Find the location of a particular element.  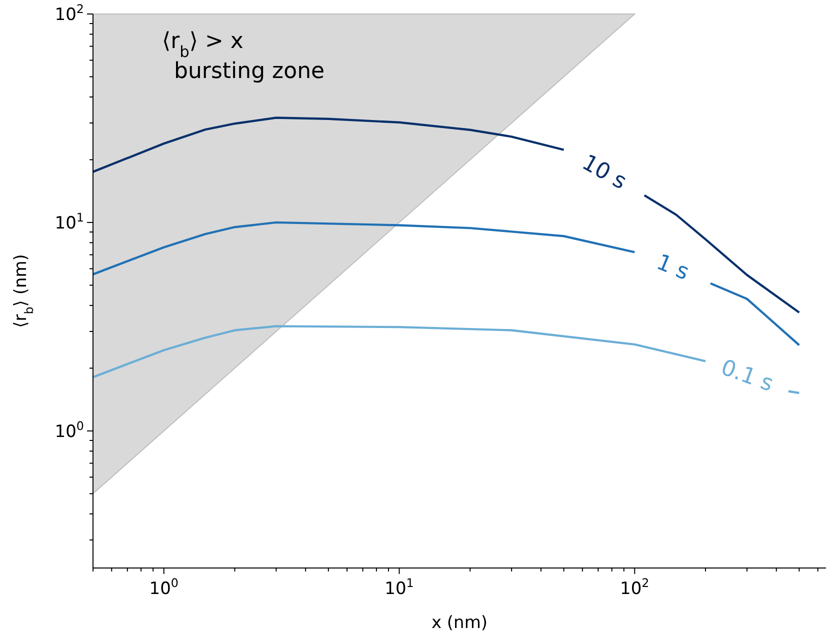

annotation: ⟨r$_{b}$⟩ > x is located at coordinates (203, 45).